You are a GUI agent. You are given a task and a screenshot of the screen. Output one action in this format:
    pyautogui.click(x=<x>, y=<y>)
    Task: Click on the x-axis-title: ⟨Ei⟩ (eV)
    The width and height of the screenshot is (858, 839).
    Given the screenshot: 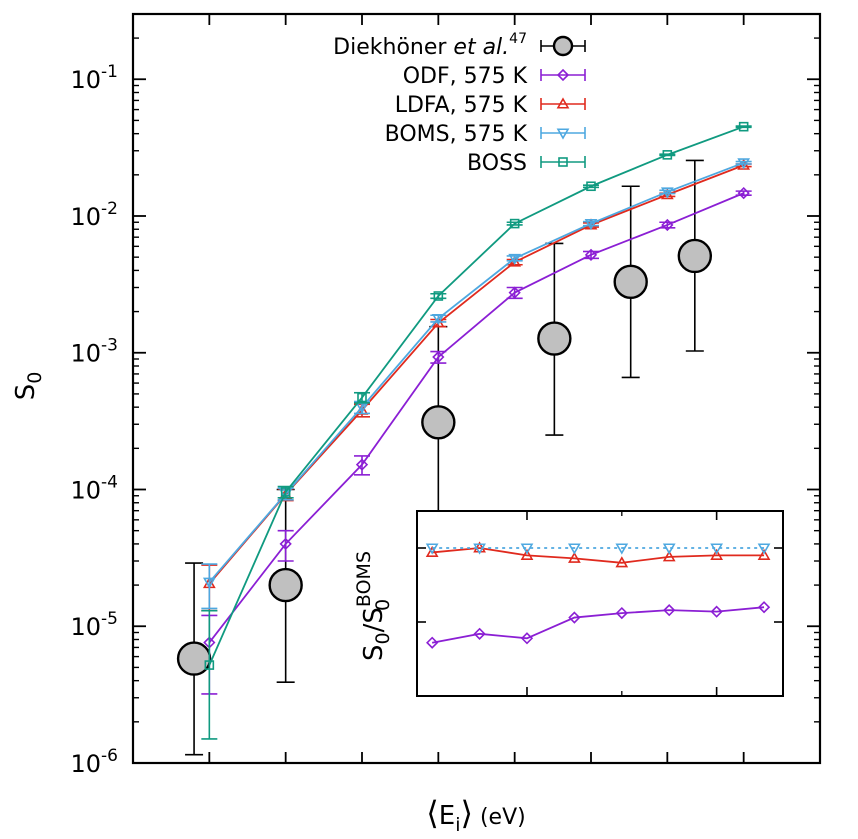 What is the action you would take?
    pyautogui.click(x=475, y=815)
    